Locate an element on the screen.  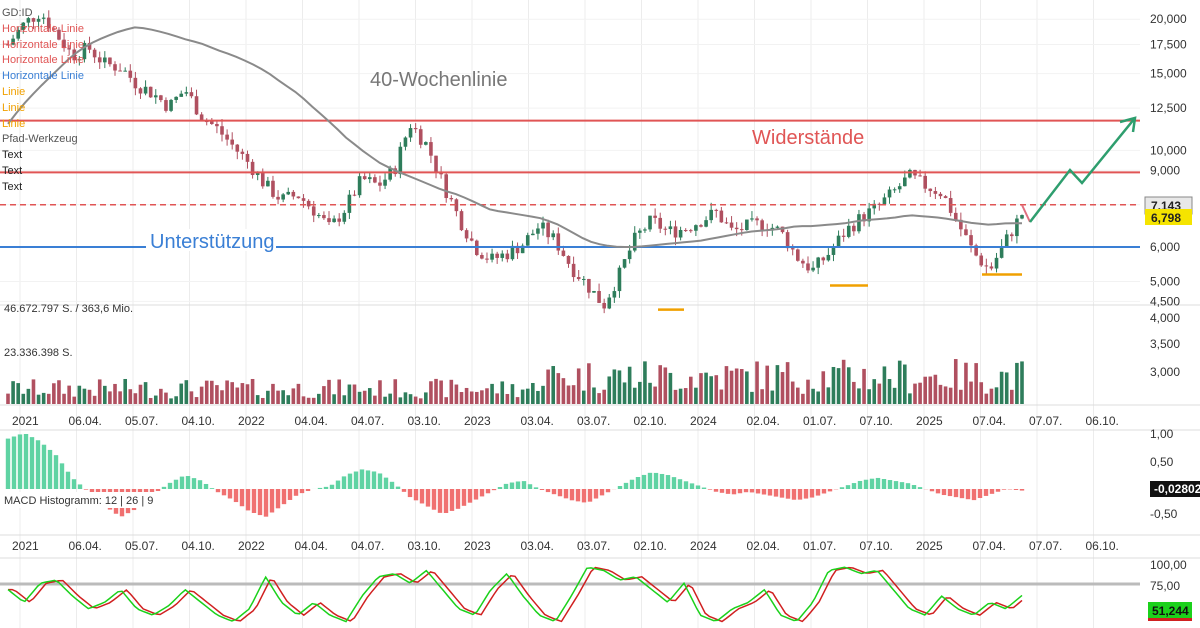
second-price-box: 6,798 is located at coordinates (1166, 218).